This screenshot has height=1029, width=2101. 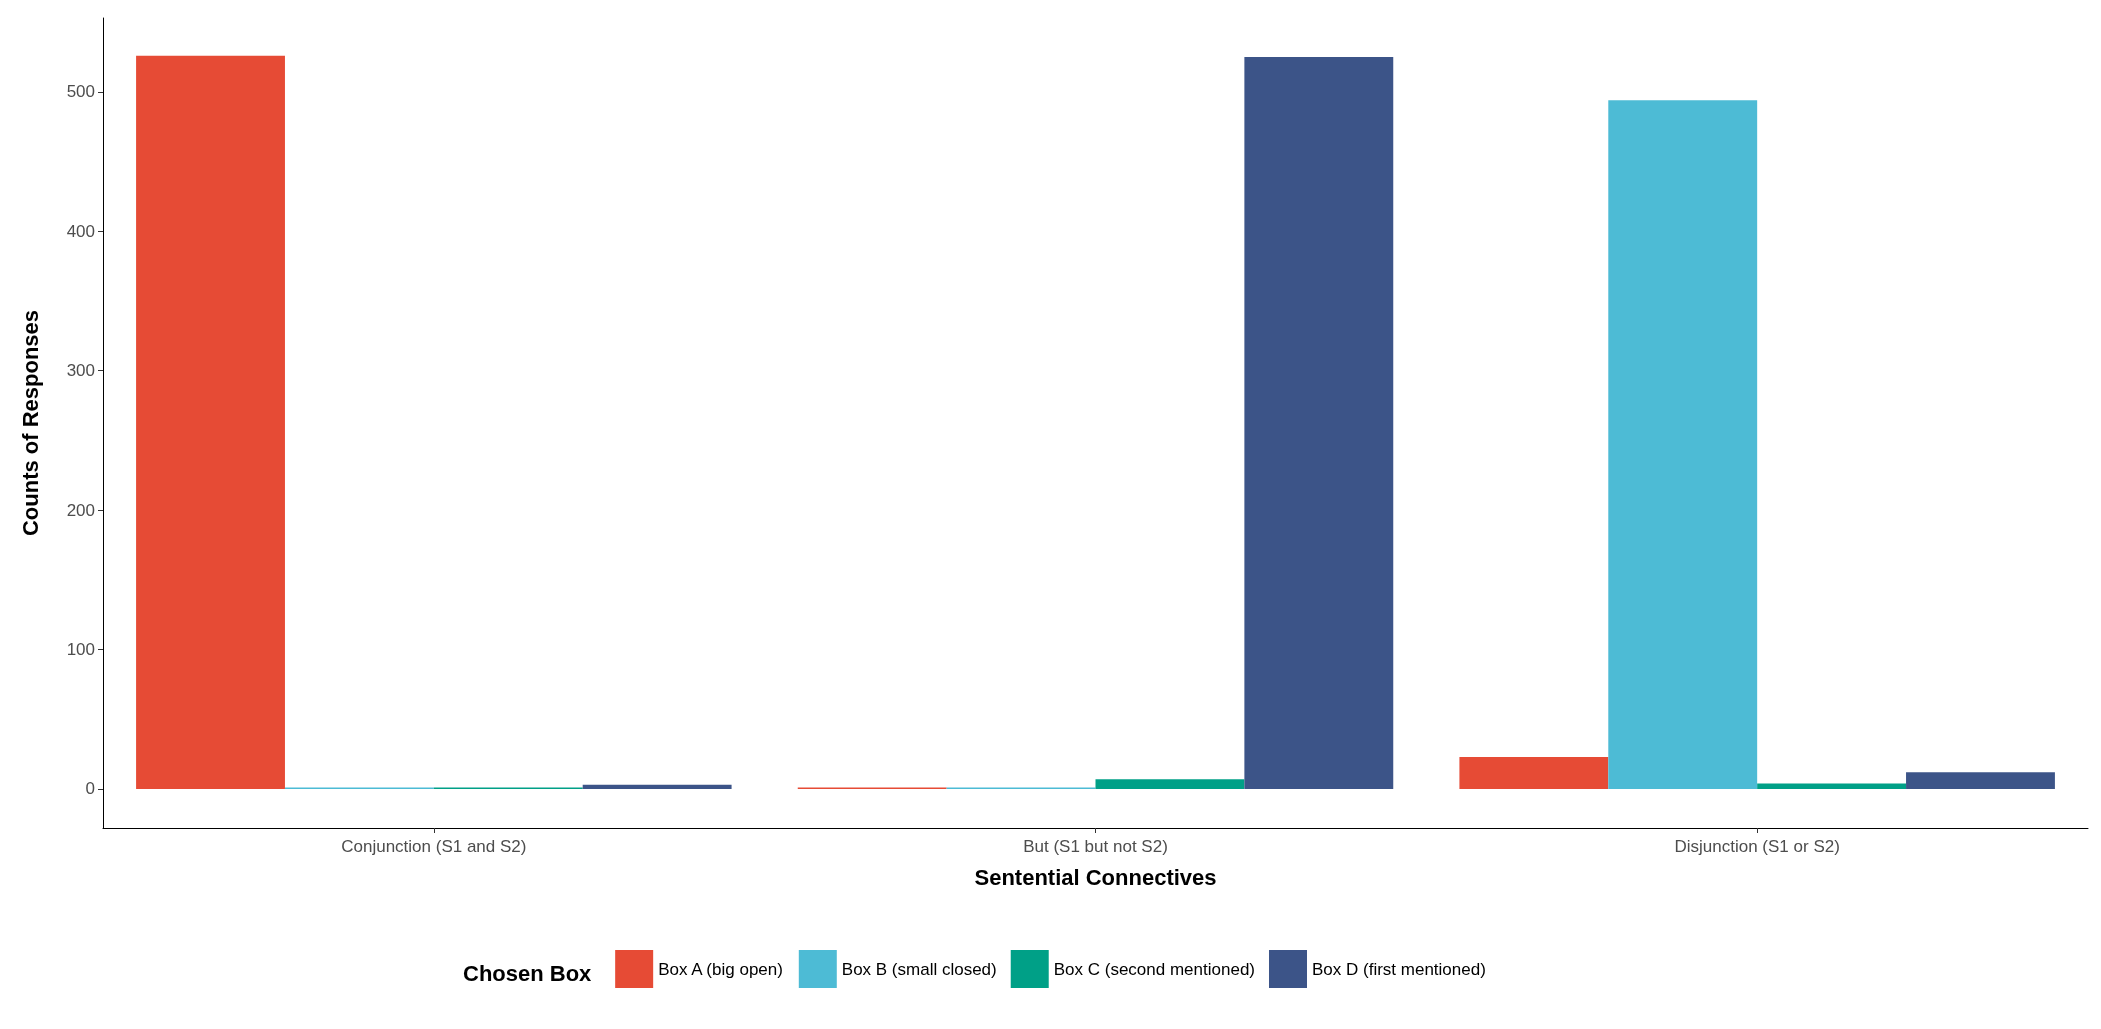 What do you see at coordinates (1757, 846) in the screenshot?
I see `x-tick-label: Disjunction (S1 or S2)` at bounding box center [1757, 846].